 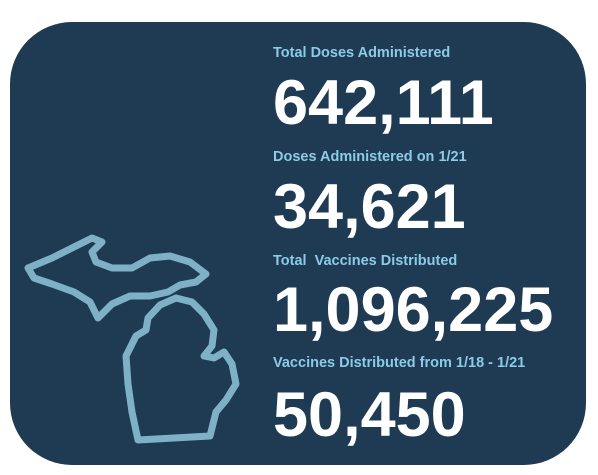 What do you see at coordinates (361, 53) in the screenshot?
I see `stat-label: Total Doses Administered` at bounding box center [361, 53].